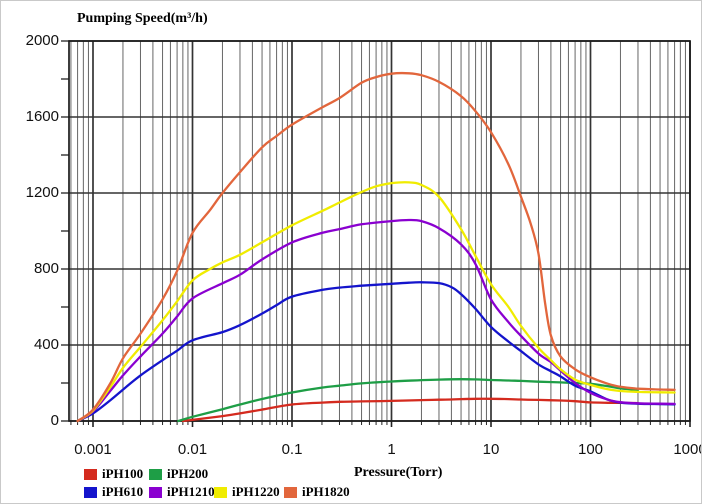 This screenshot has height=504, width=702. I want to click on legend-item-iph610: iPH610, so click(116, 492).